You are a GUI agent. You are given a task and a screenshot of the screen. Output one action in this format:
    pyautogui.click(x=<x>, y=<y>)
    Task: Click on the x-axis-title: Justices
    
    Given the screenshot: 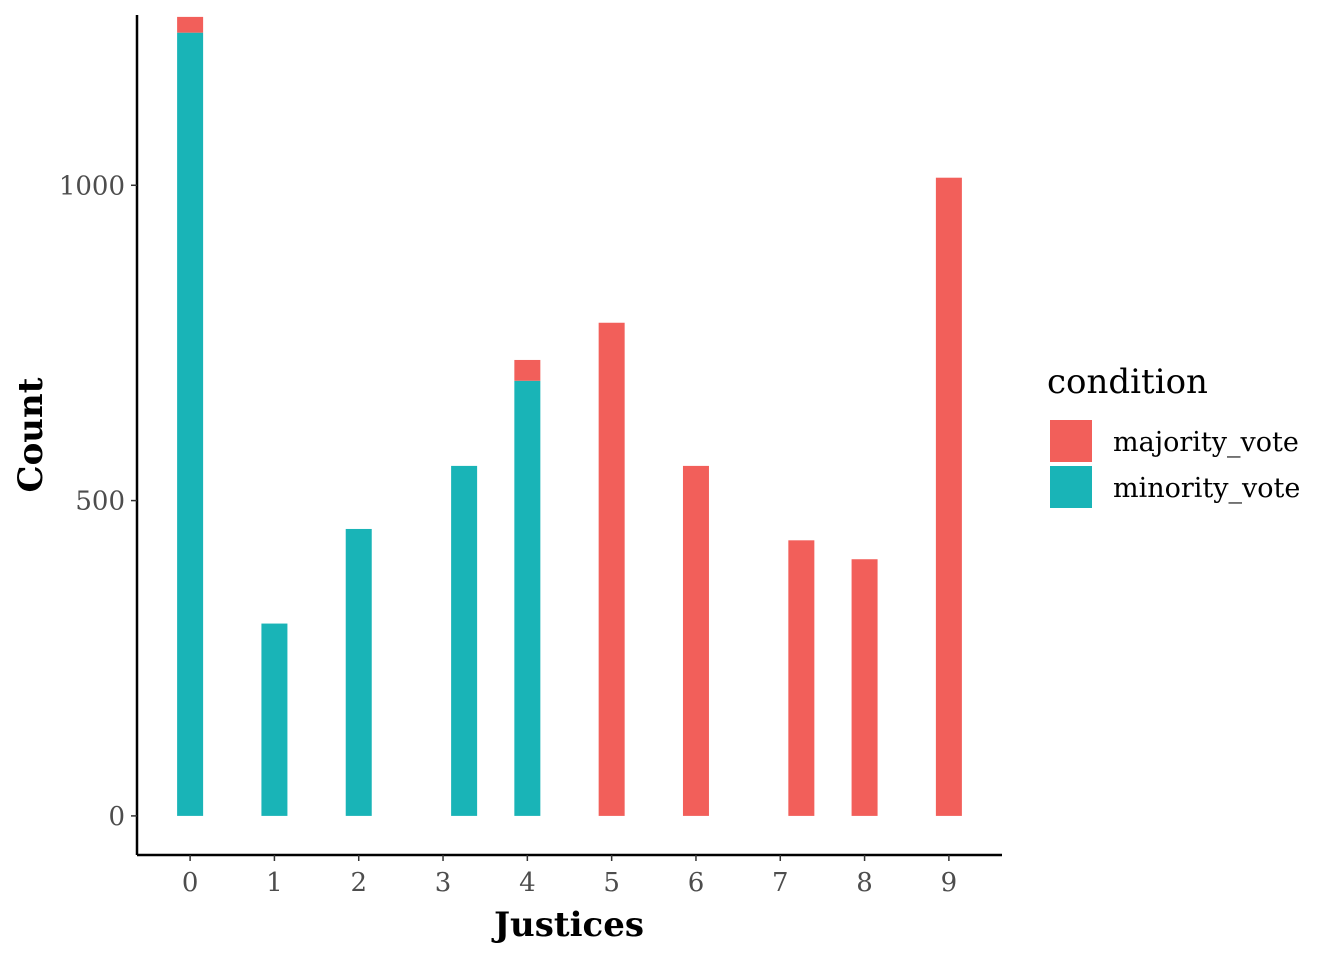 What is the action you would take?
    pyautogui.click(x=567, y=925)
    